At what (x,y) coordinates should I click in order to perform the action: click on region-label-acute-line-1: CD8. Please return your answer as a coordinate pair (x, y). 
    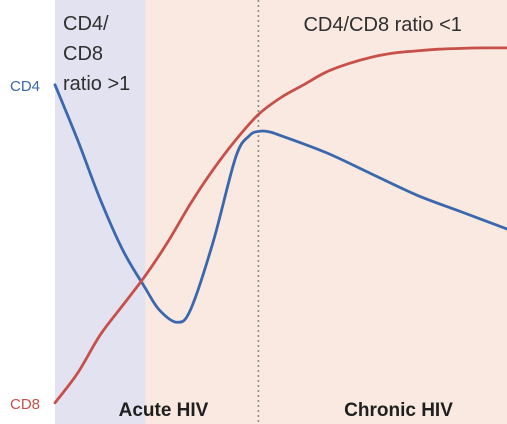
    Looking at the image, I should click on (83, 54).